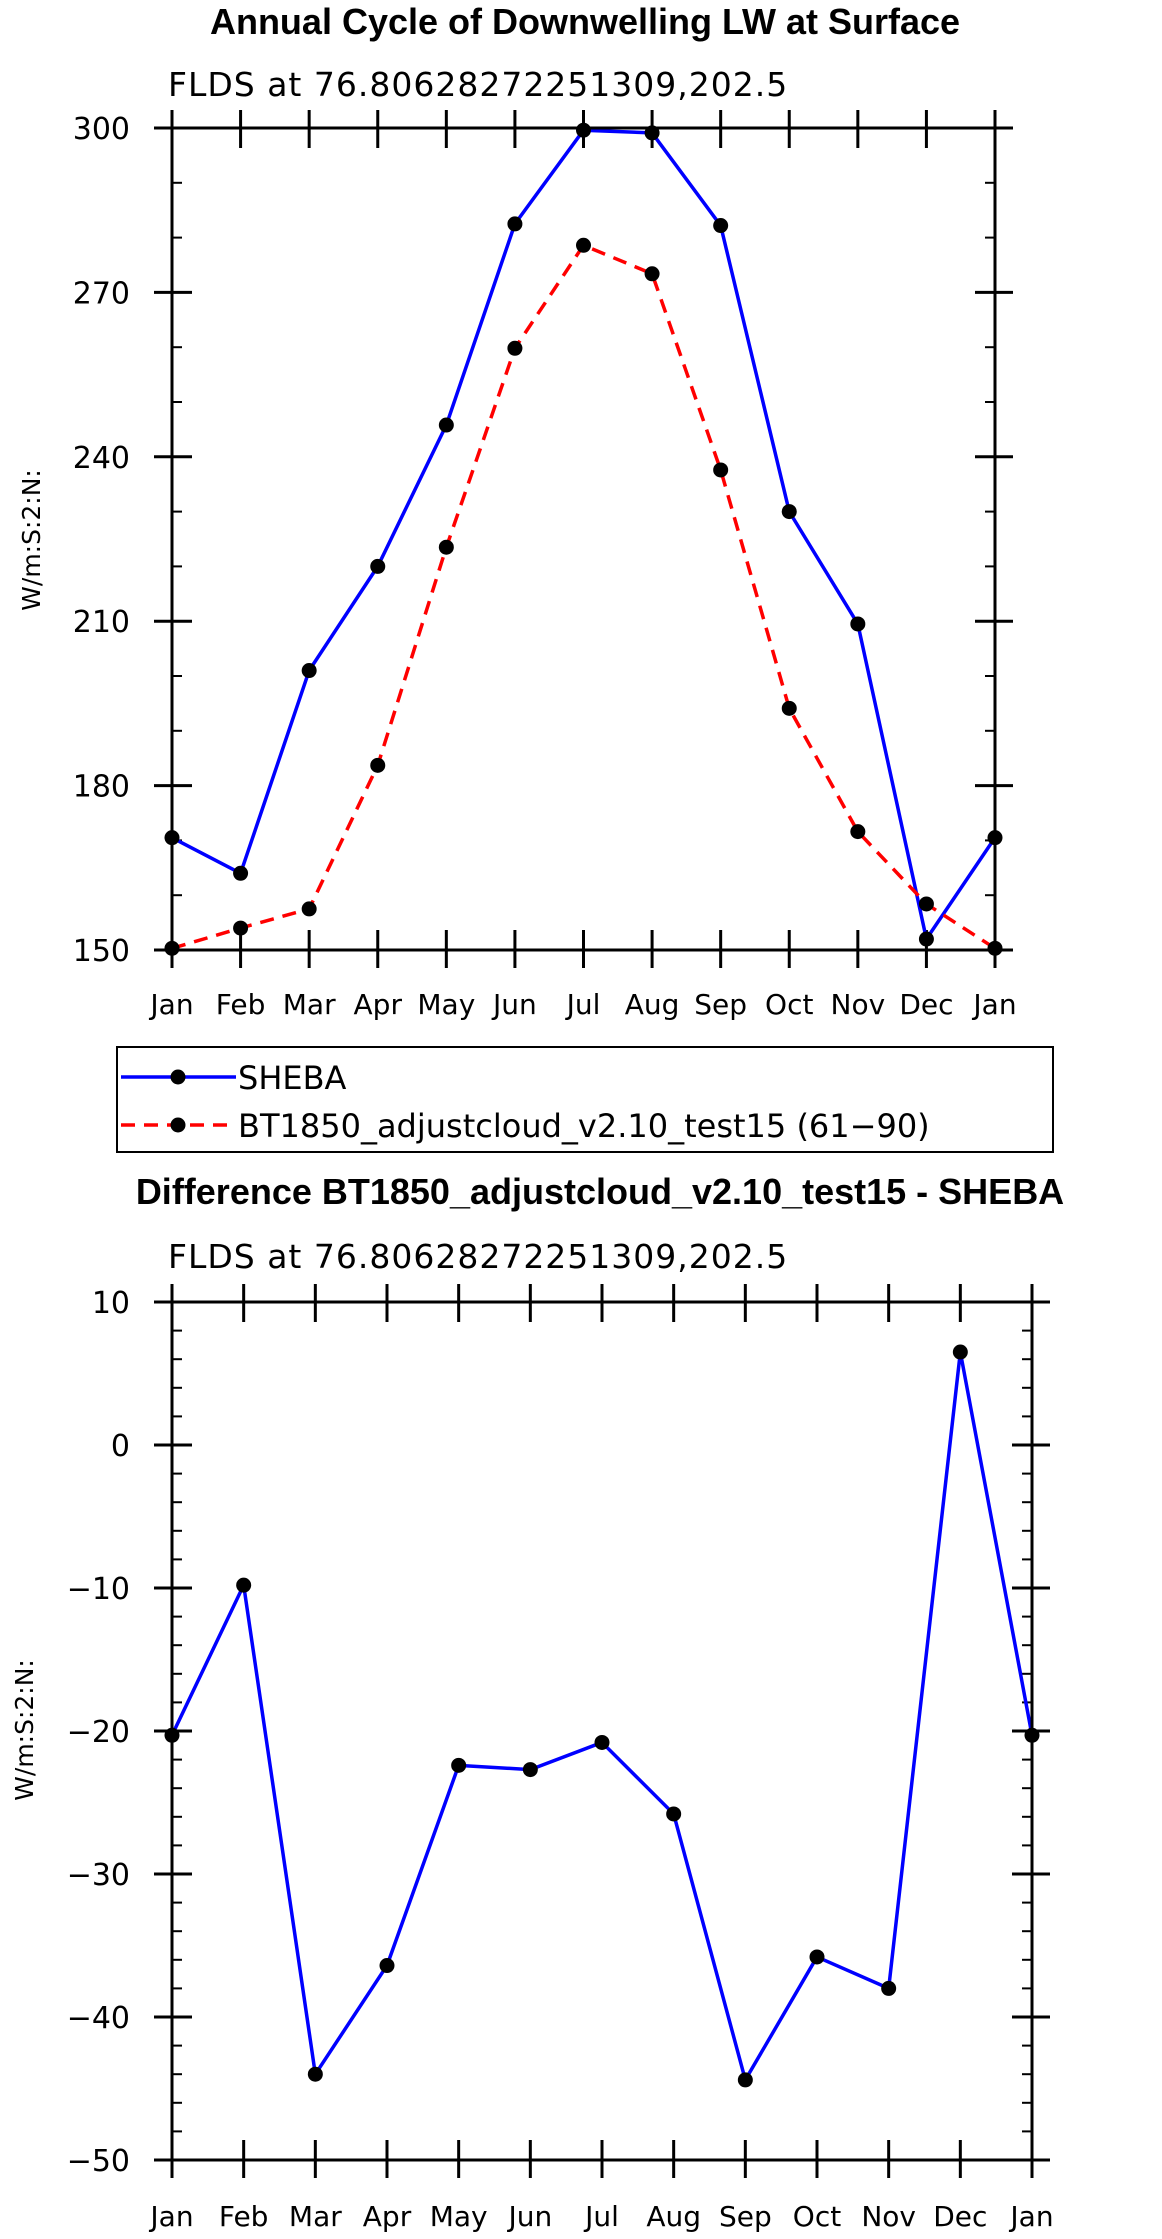  Describe the element at coordinates (101, 293) in the screenshot. I see `y-tick-label: 270` at that location.